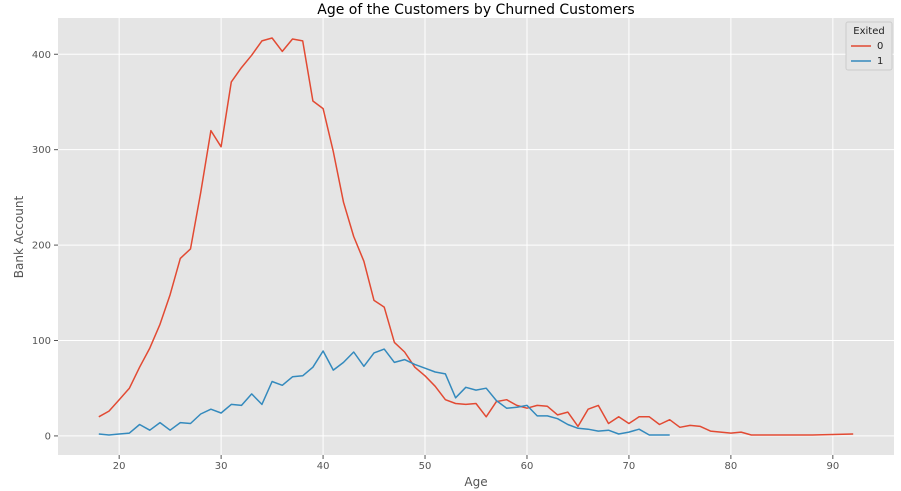  I want to click on x-tick-label: 30, so click(221, 466).